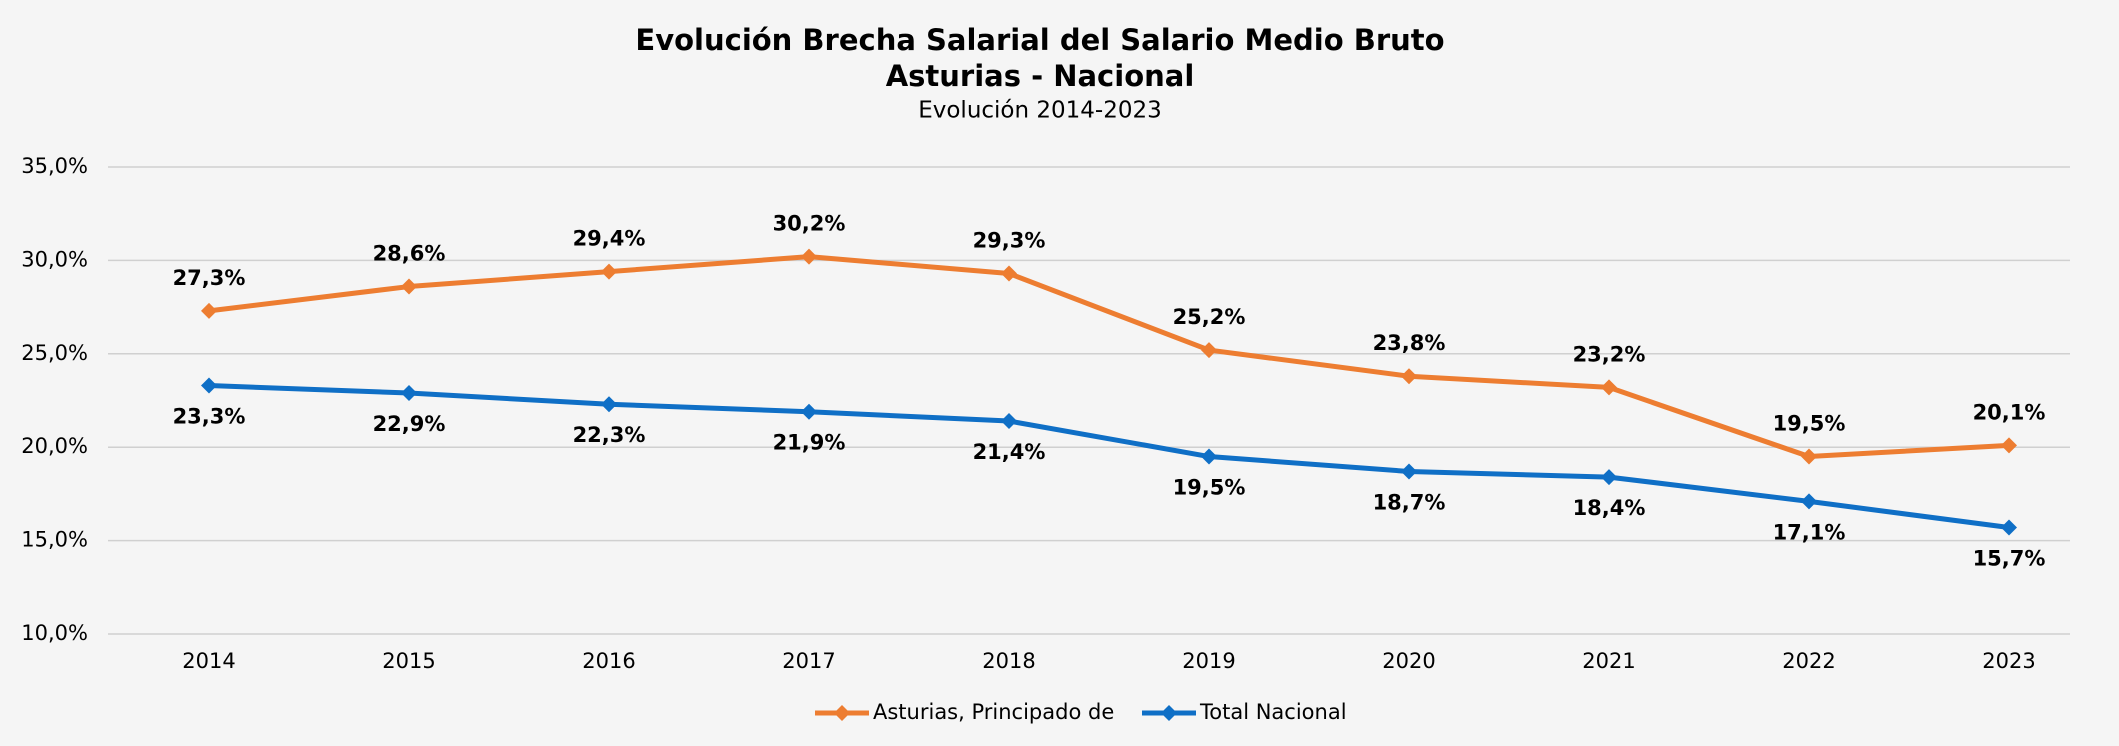 Image resolution: width=2119 pixels, height=746 pixels. I want to click on y-tick-label: 25,0%, so click(54, 353).